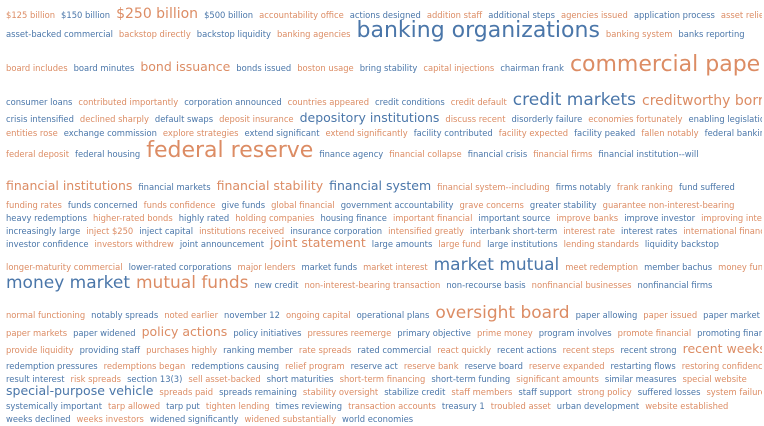 Image resolution: width=764 pixels, height=426 pixels. I want to click on cloud-term: short maturities, so click(300, 379).